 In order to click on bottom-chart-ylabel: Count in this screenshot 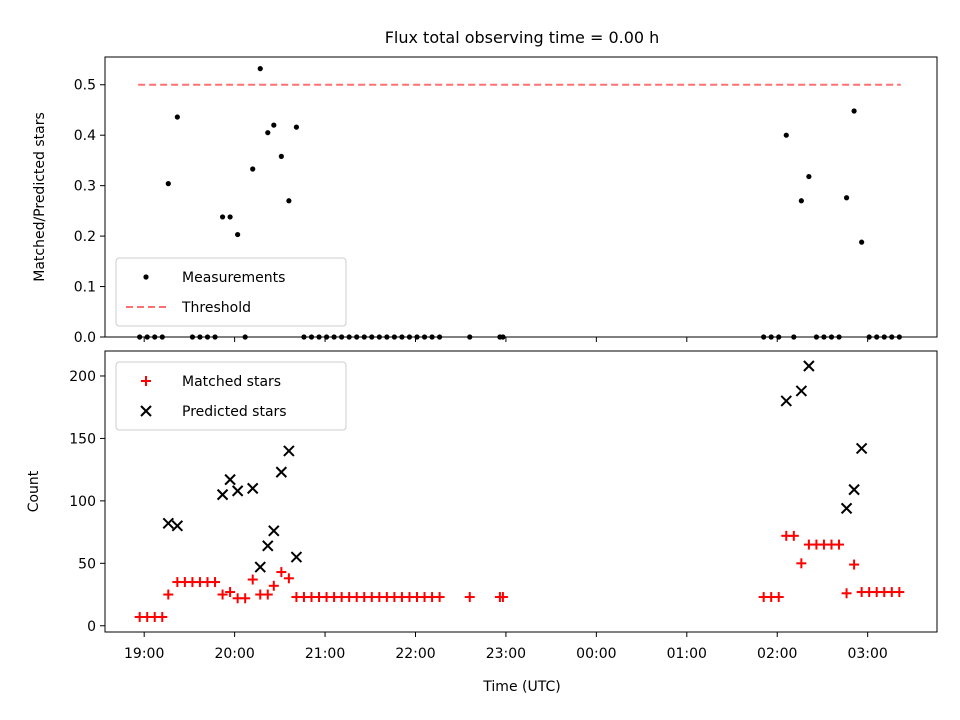, I will do `click(34, 491)`.